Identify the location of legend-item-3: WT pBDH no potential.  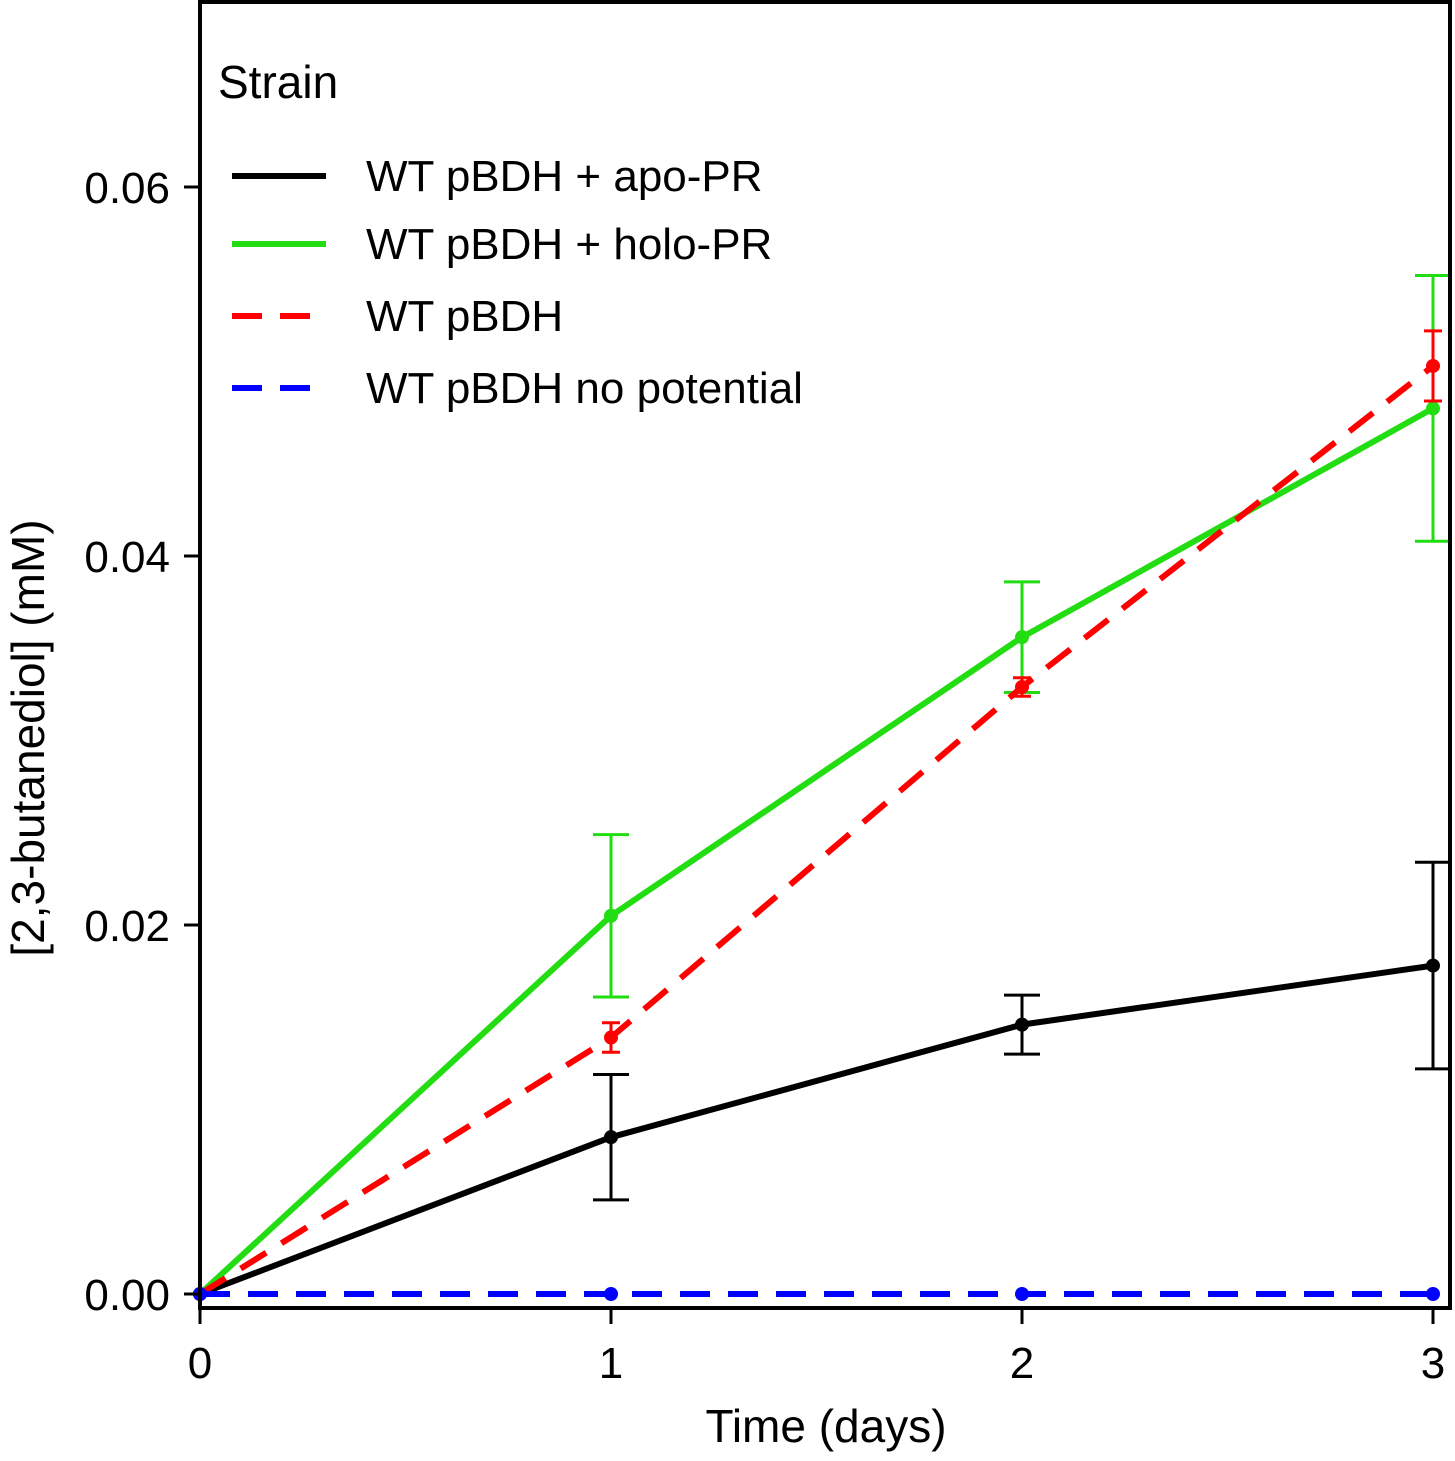
(517, 388).